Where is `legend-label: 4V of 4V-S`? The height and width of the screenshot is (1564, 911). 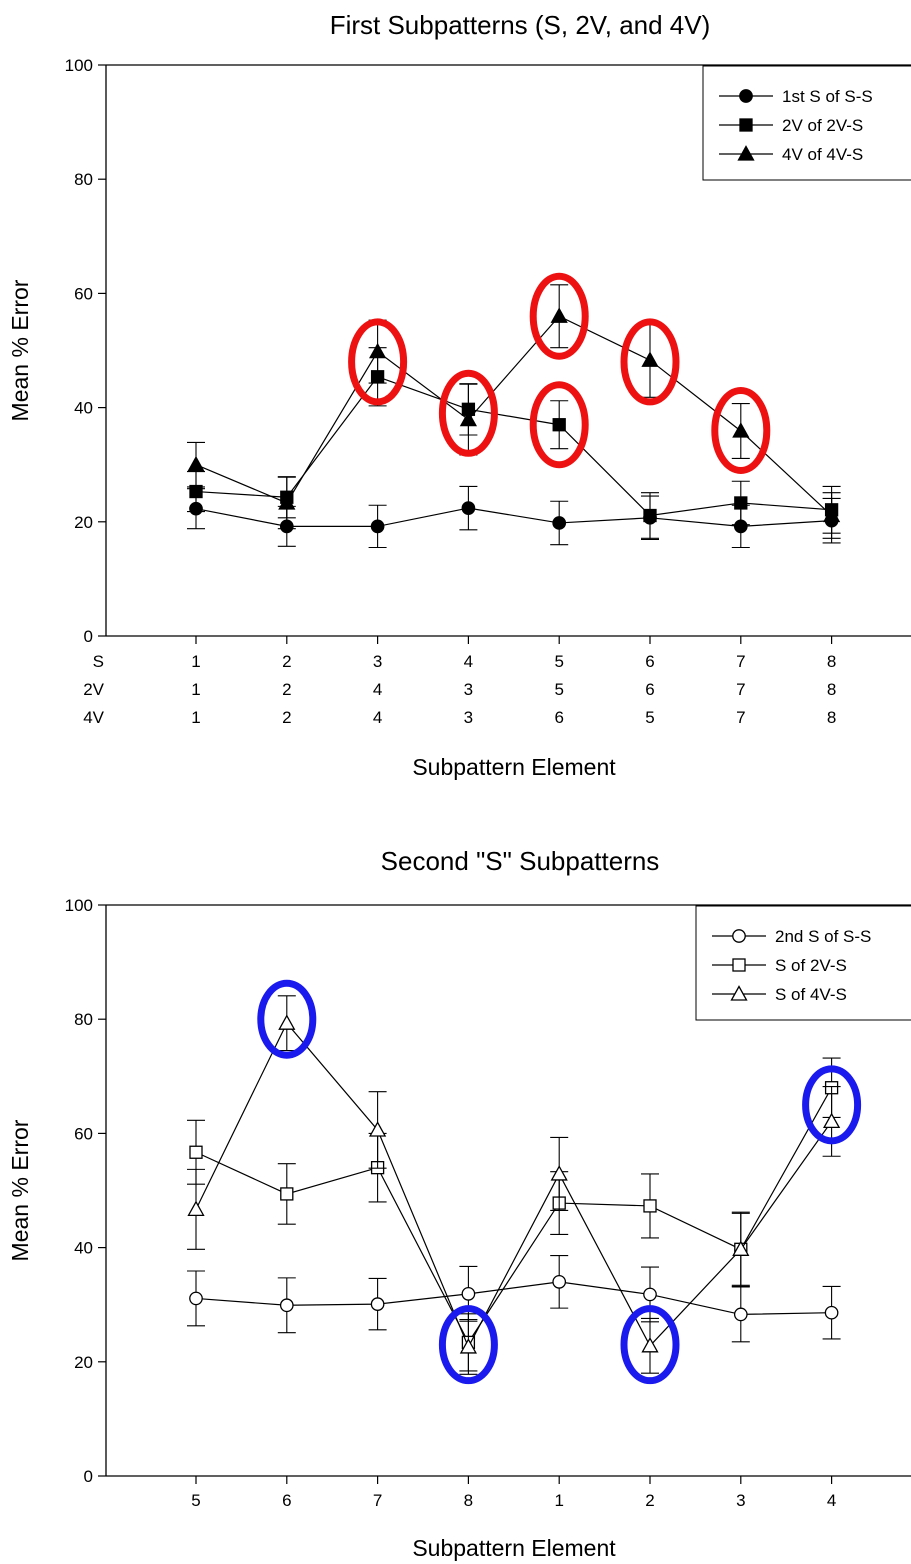 legend-label: 4V of 4V-S is located at coordinates (822, 154).